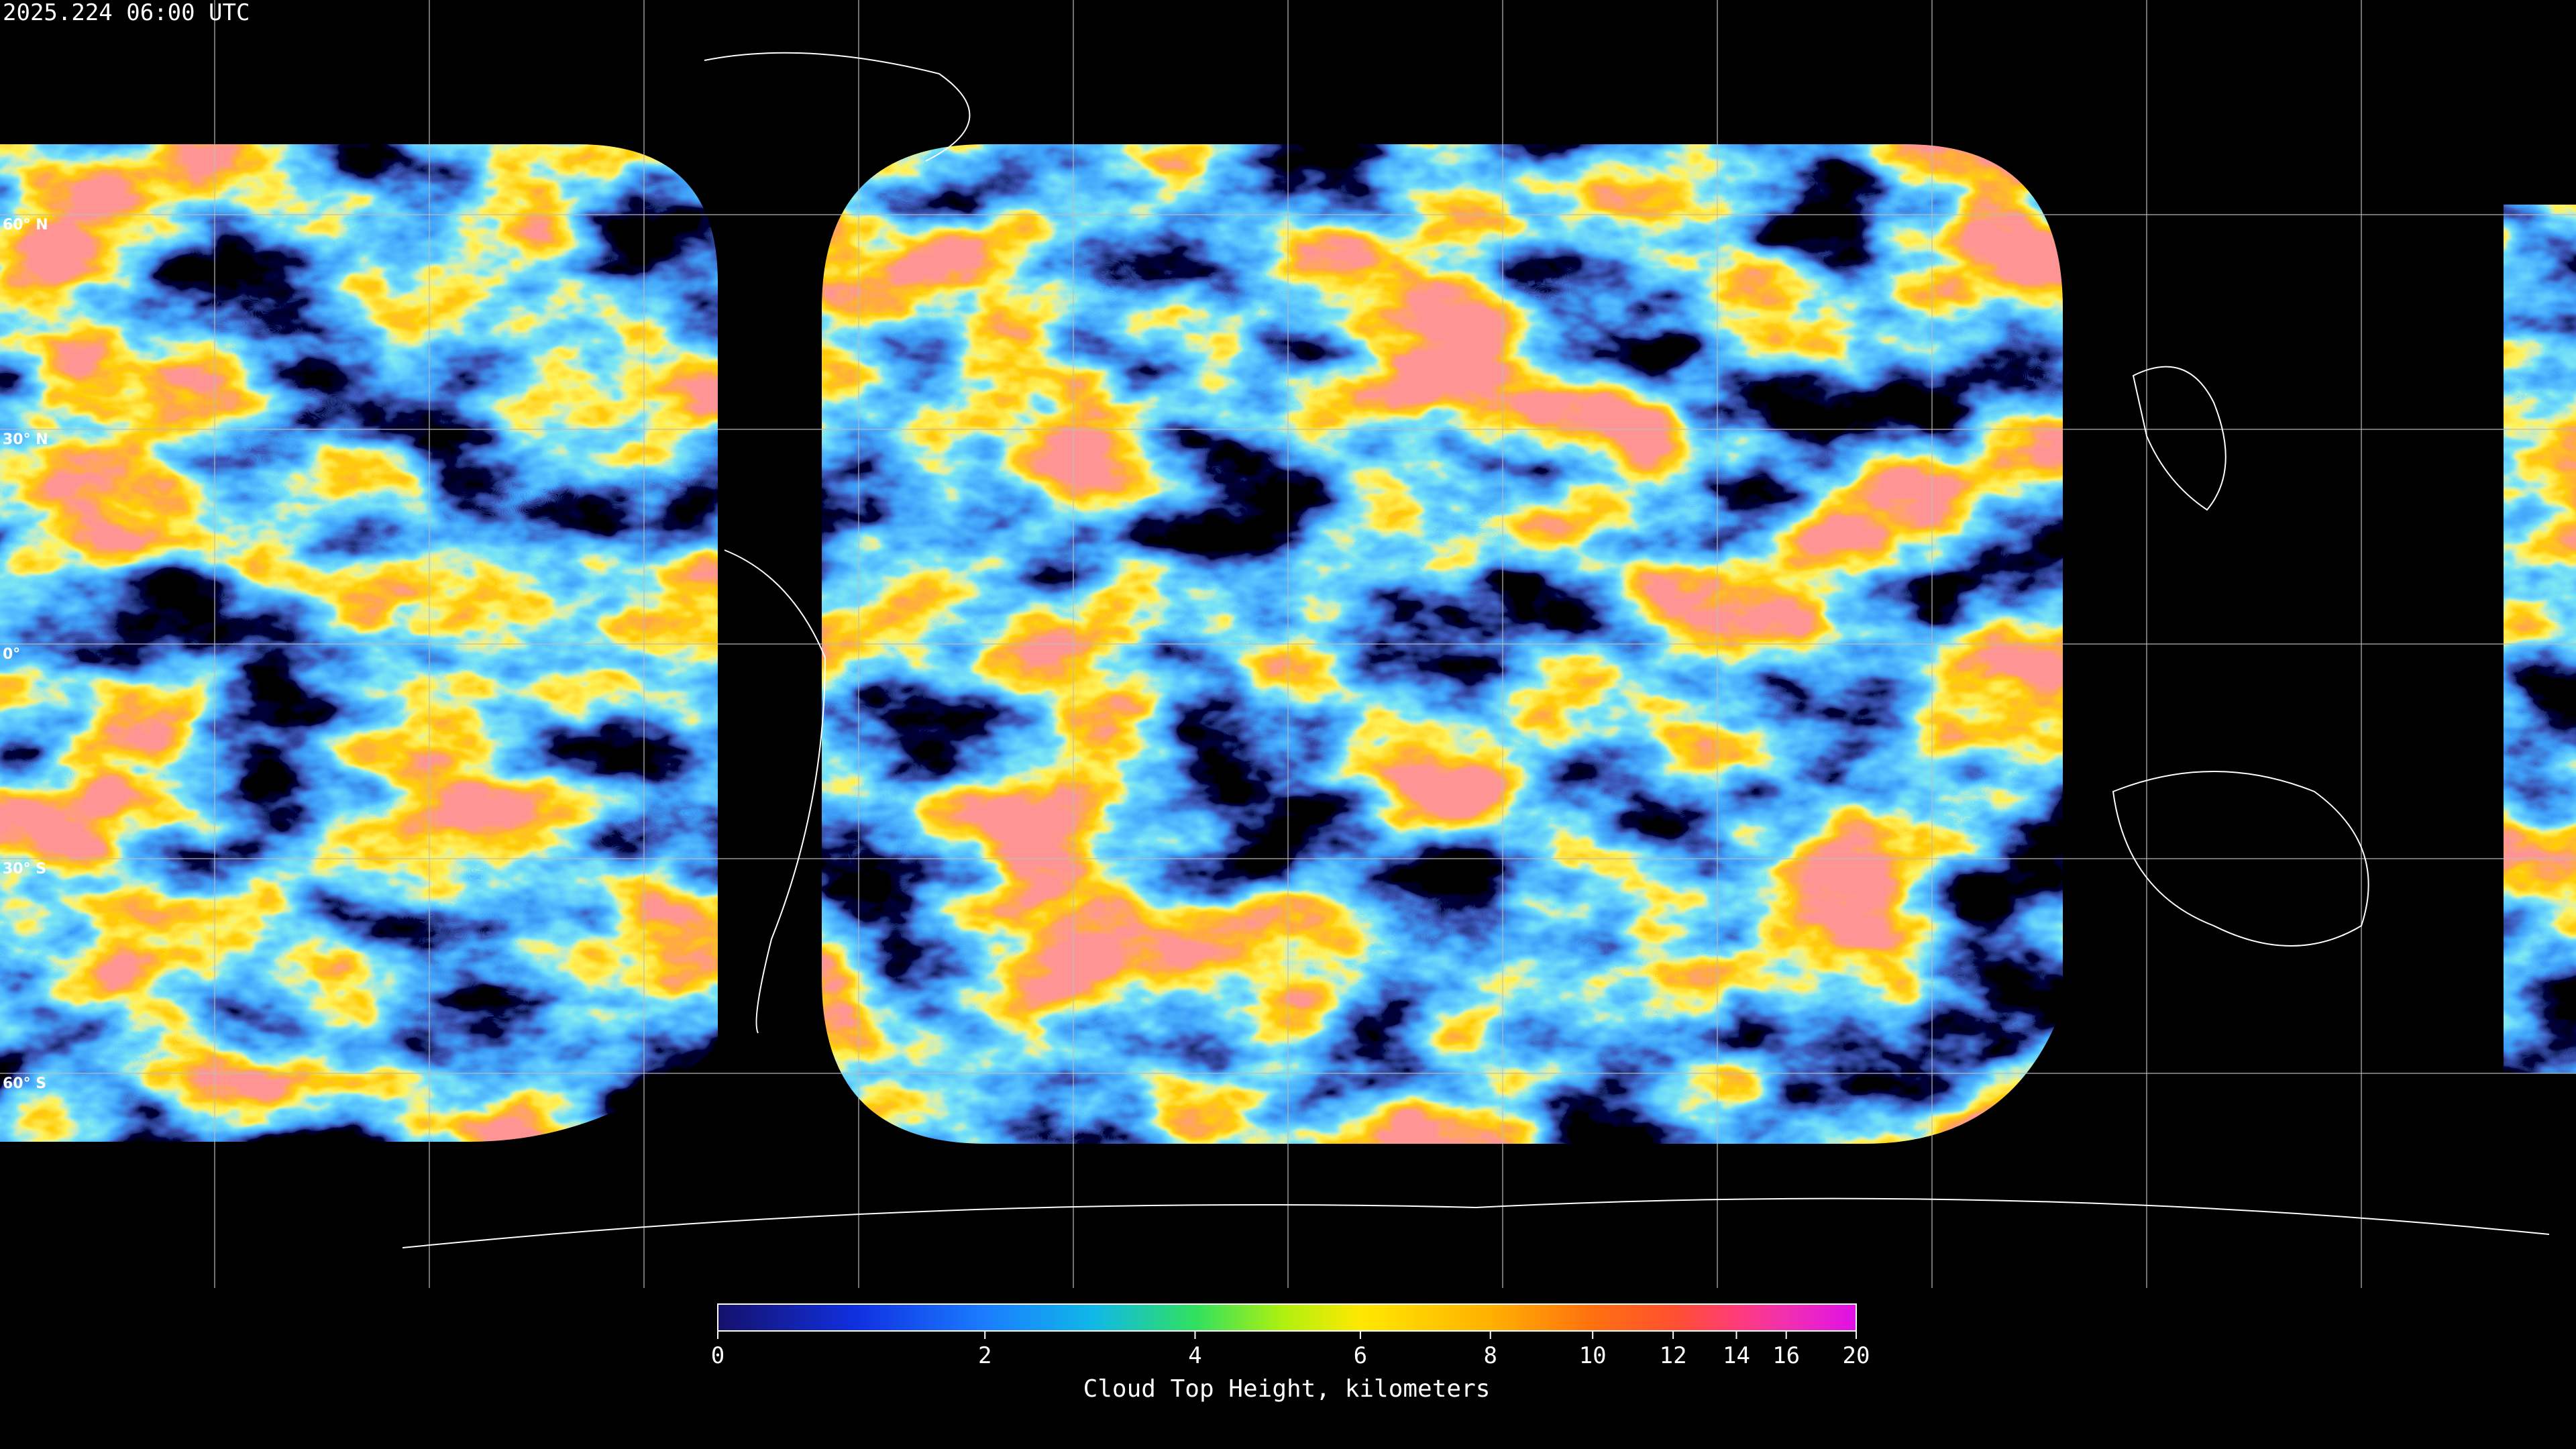 This screenshot has height=1449, width=2576. I want to click on colorbar-tick-label: 8, so click(1490, 1355).